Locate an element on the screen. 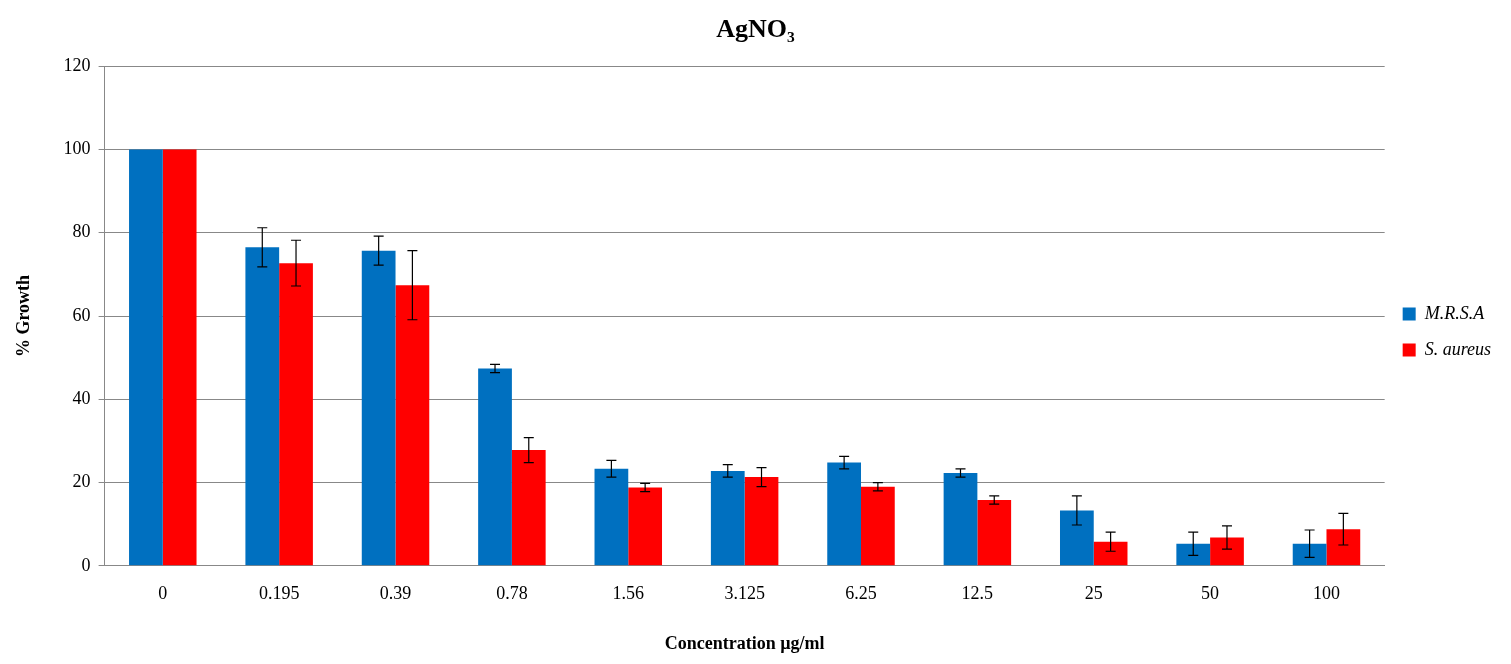 The image size is (1511, 664). x-axis-title: Concentration µg/ml is located at coordinates (744, 642).